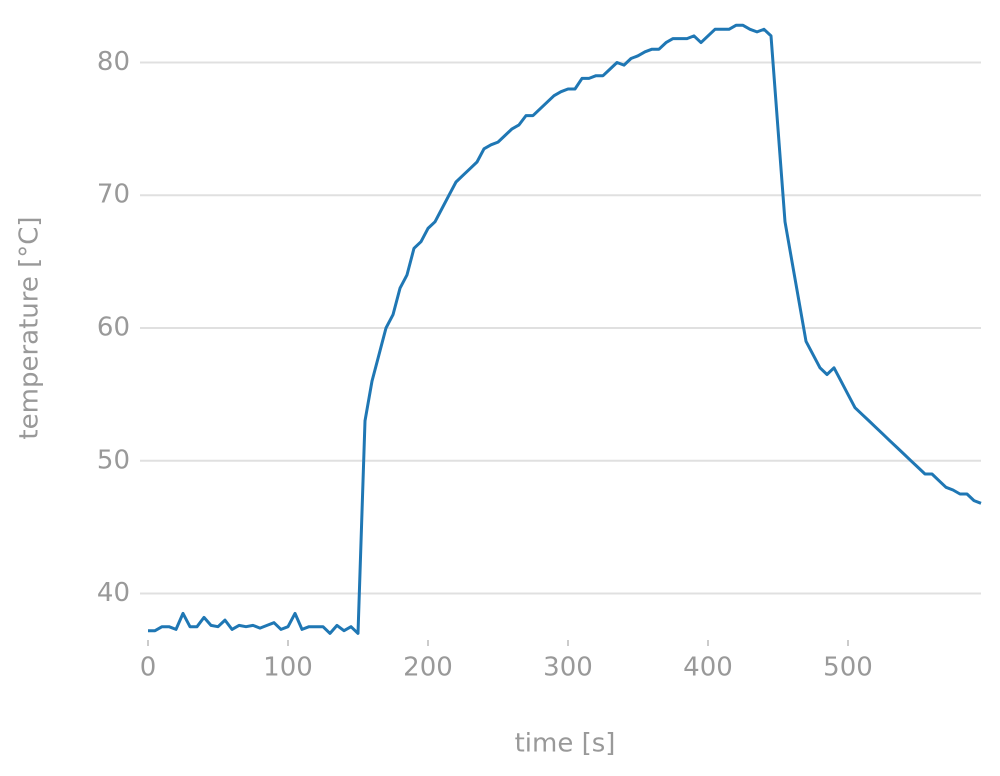 The width and height of the screenshot is (1000, 776). I want to click on x-tick-label: 300, so click(568, 668).